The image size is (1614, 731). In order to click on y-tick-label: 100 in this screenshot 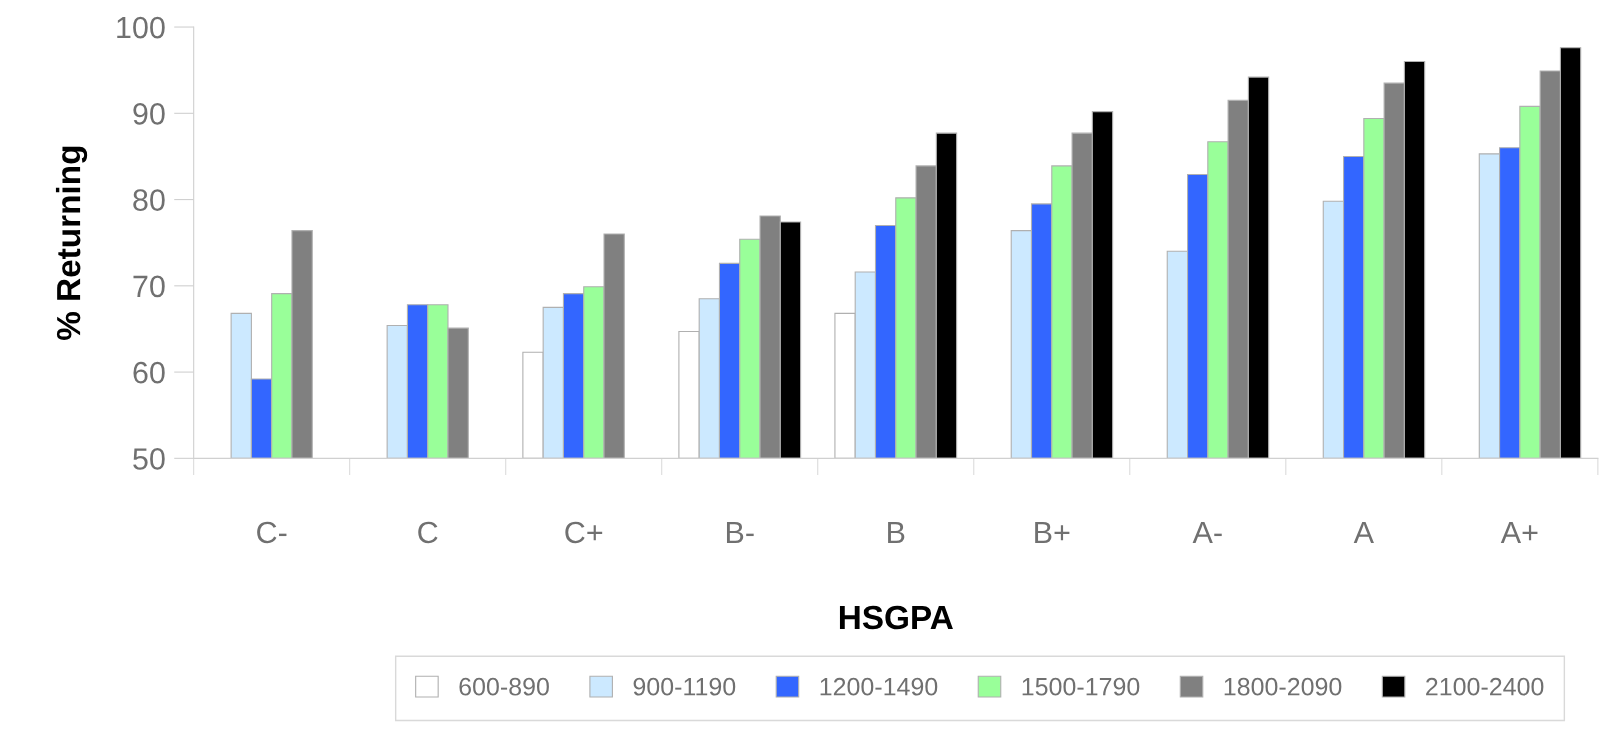, I will do `click(141, 27)`.